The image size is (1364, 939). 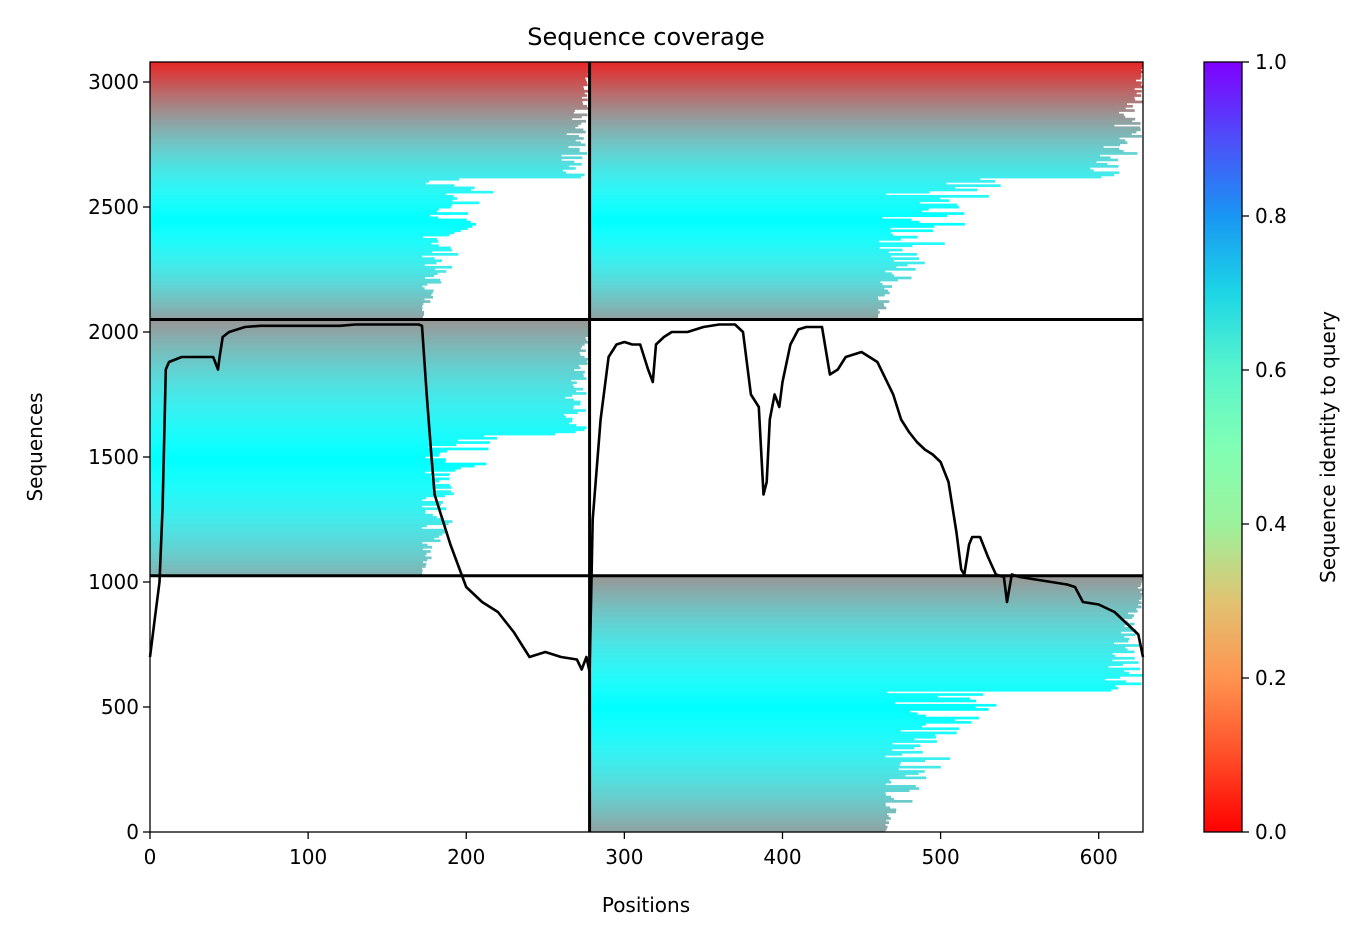 What do you see at coordinates (624, 857) in the screenshot?
I see `x-tick-label: 300` at bounding box center [624, 857].